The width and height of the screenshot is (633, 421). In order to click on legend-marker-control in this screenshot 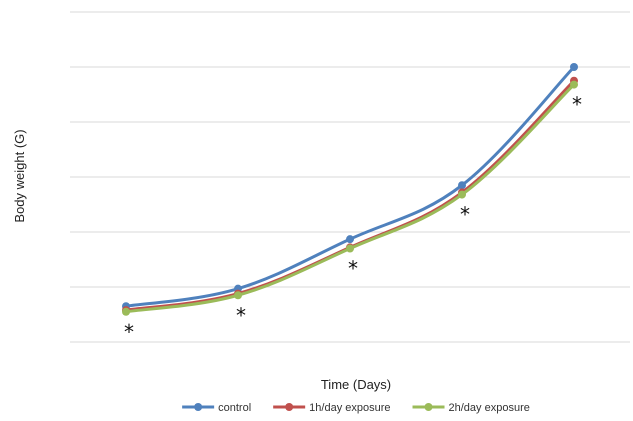, I will do `click(198, 407)`.